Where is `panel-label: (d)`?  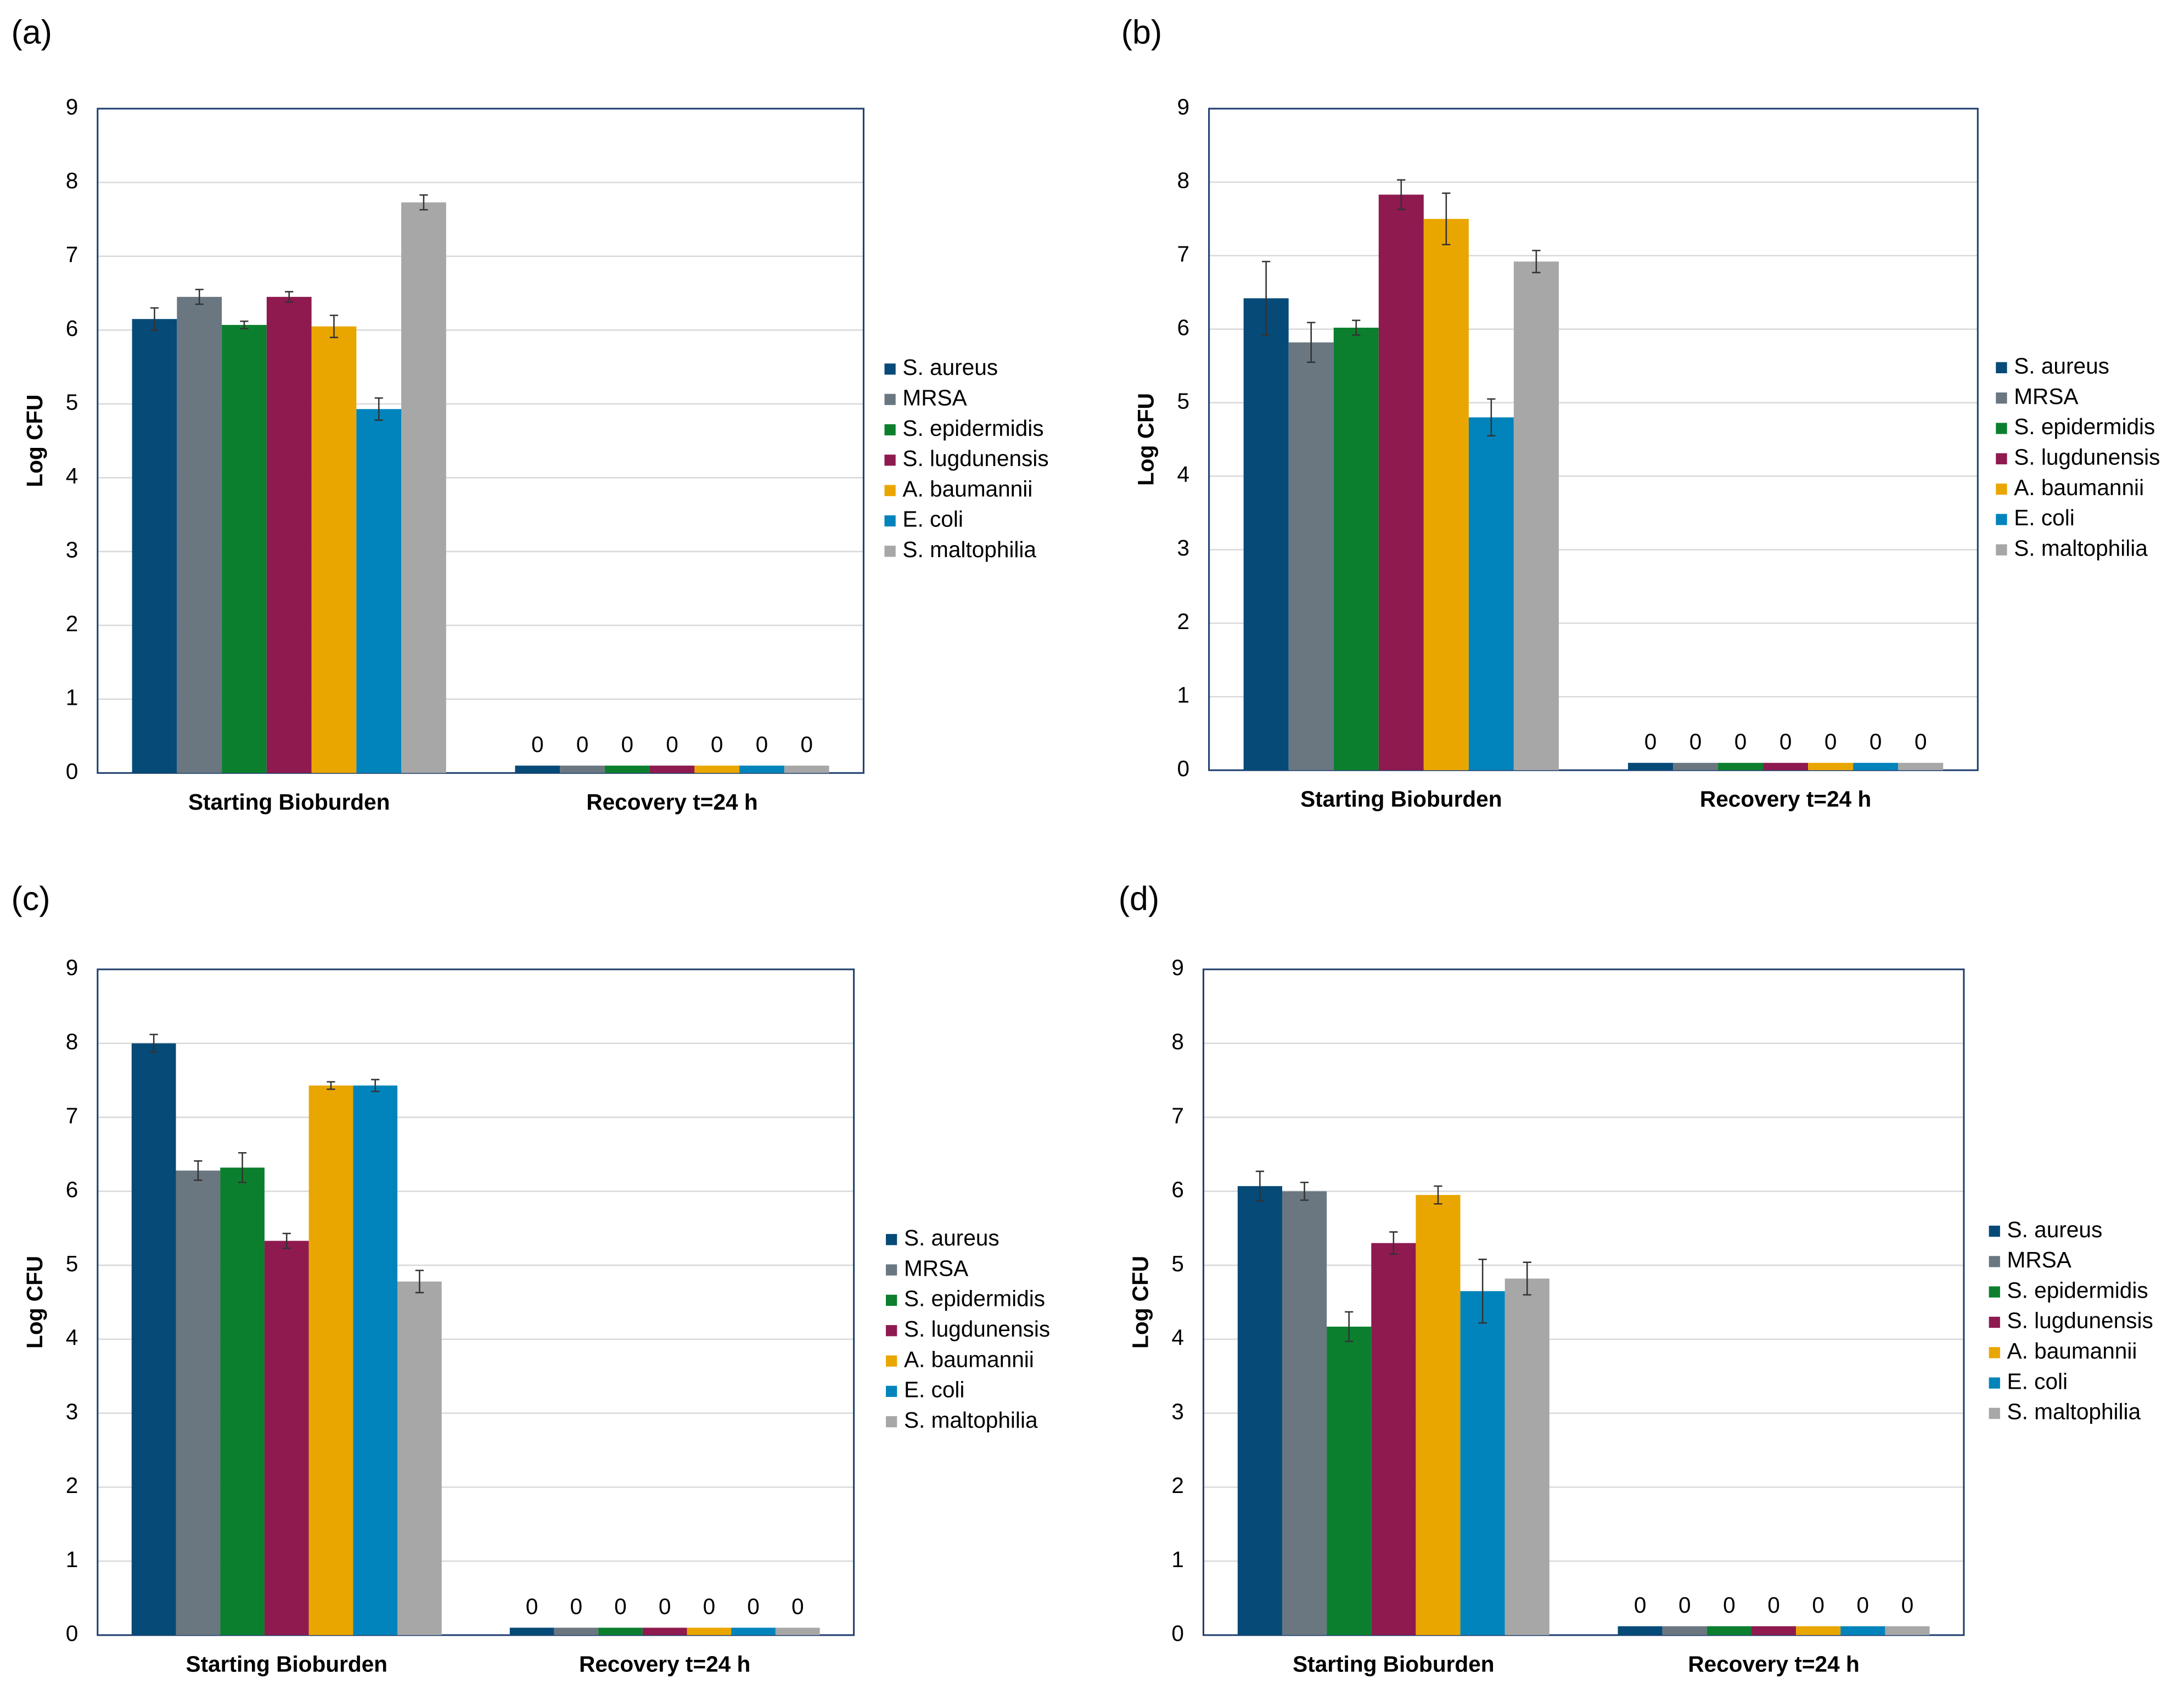
panel-label: (d) is located at coordinates (1139, 898).